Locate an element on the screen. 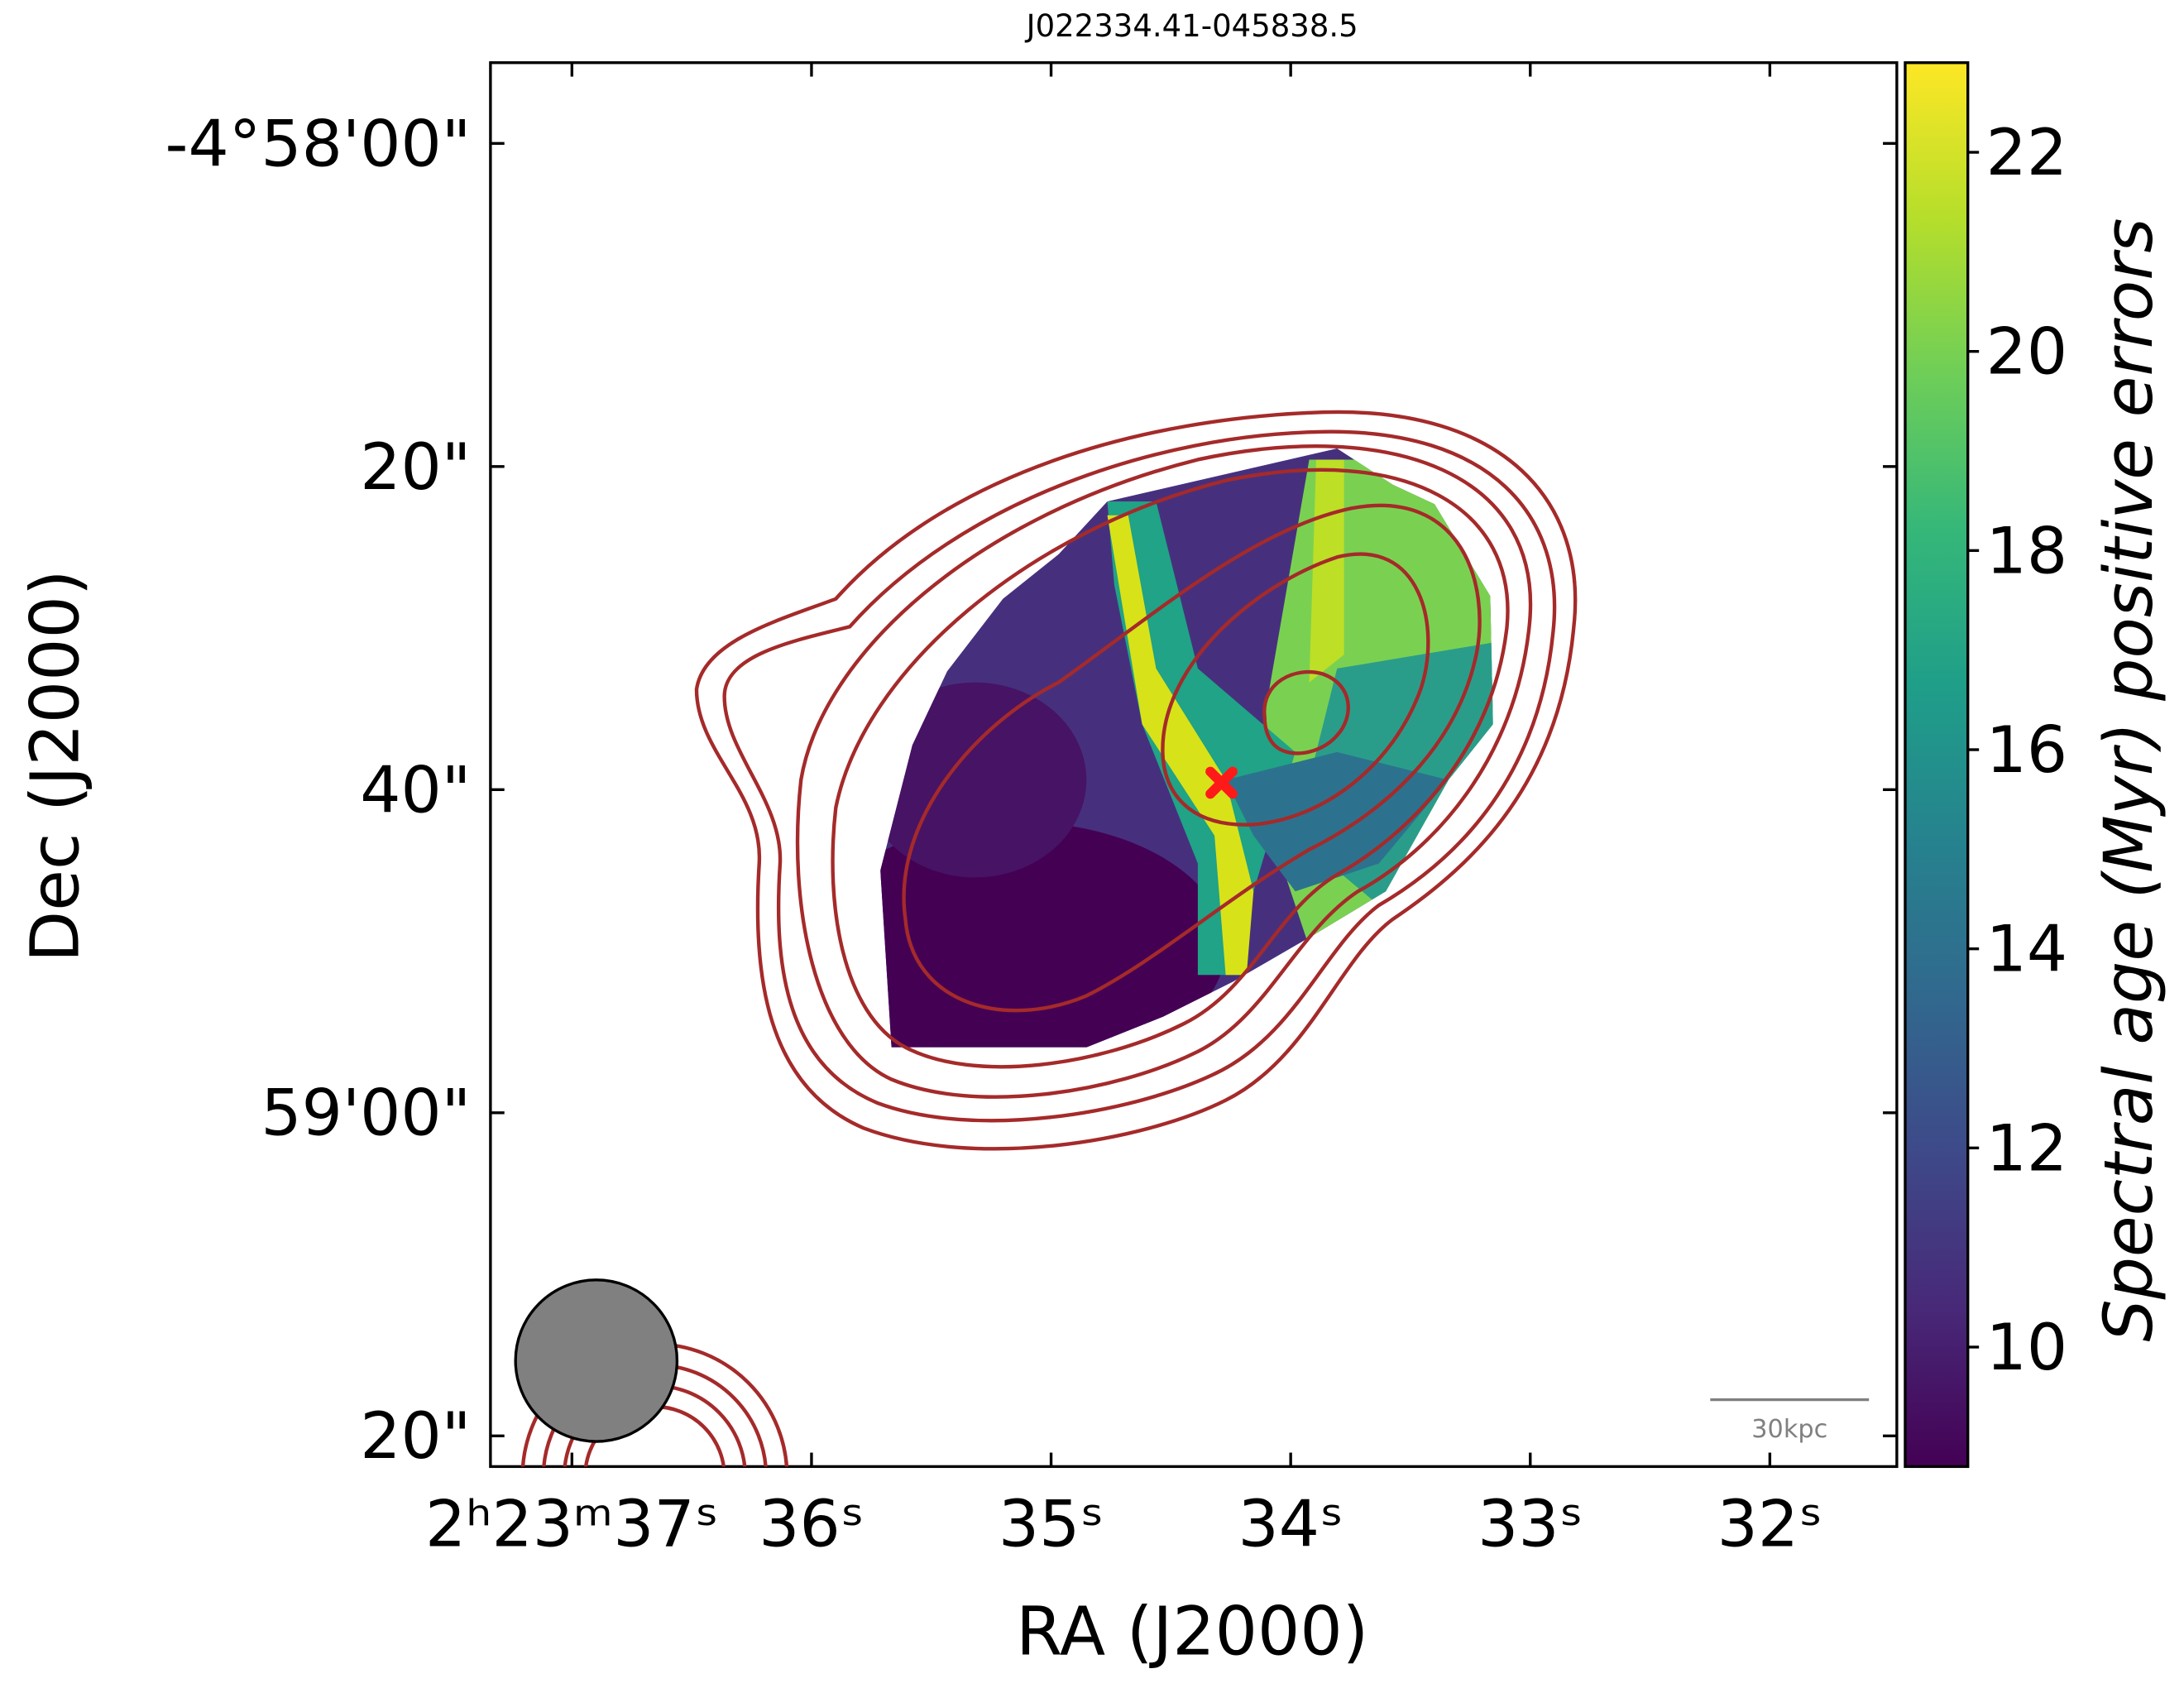 Image resolution: width=2184 pixels, height=1688 pixels. colorbar-label: Spectral age (Myr) positive errors is located at coordinates (2129, 780).